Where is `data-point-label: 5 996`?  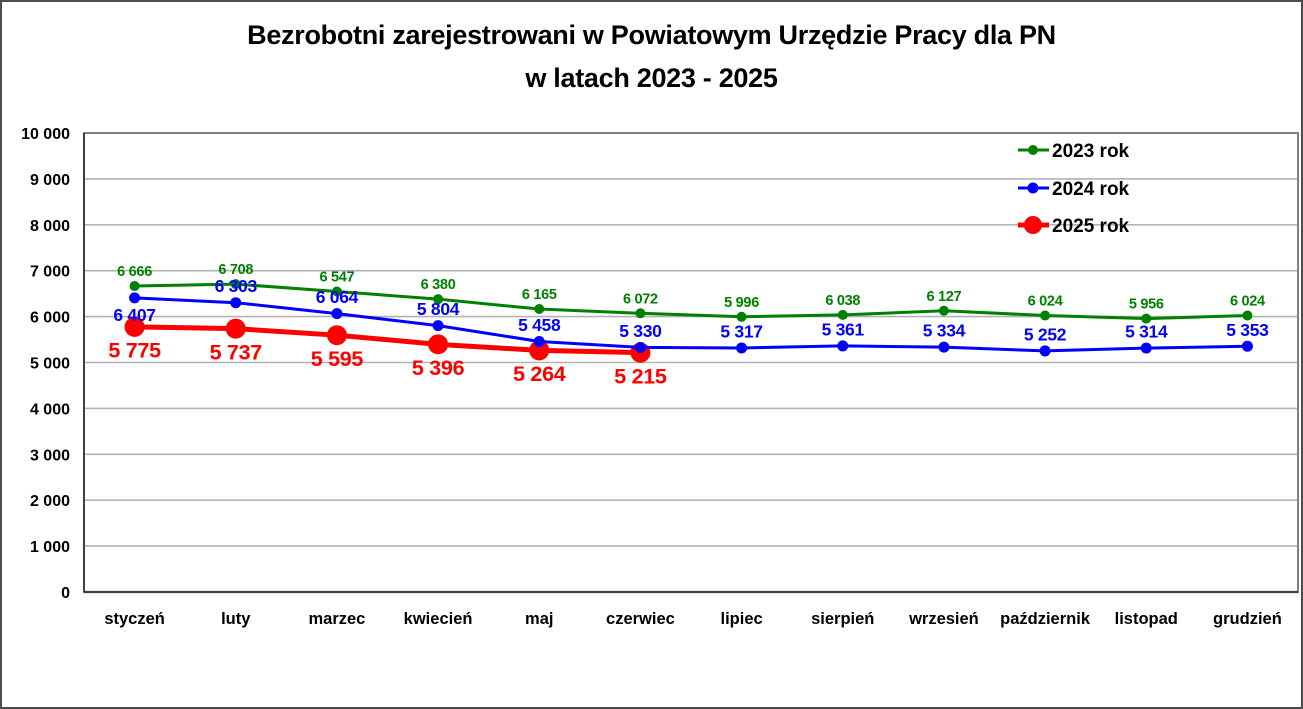 data-point-label: 5 996 is located at coordinates (741, 303).